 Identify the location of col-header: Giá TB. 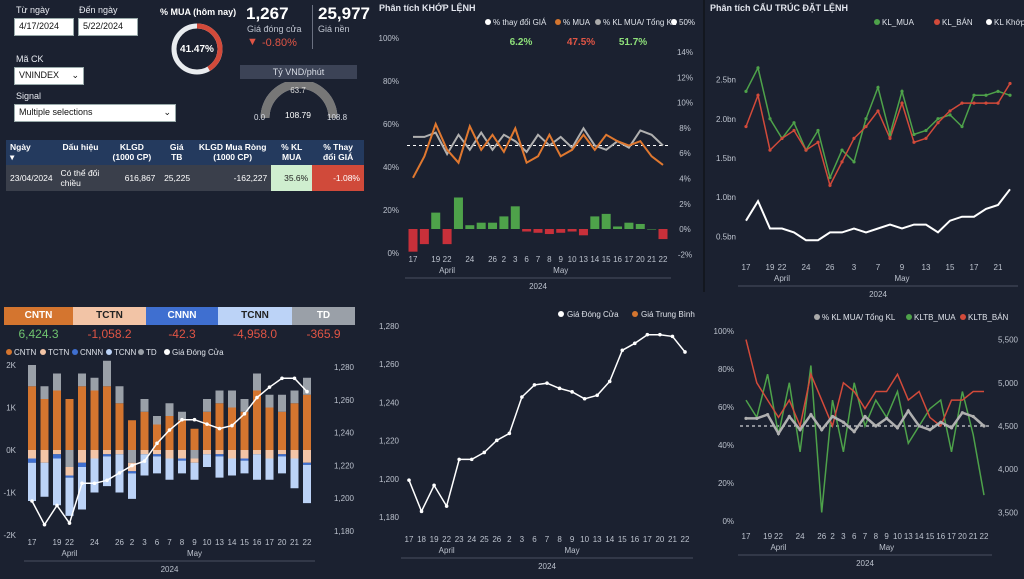
(177, 152).